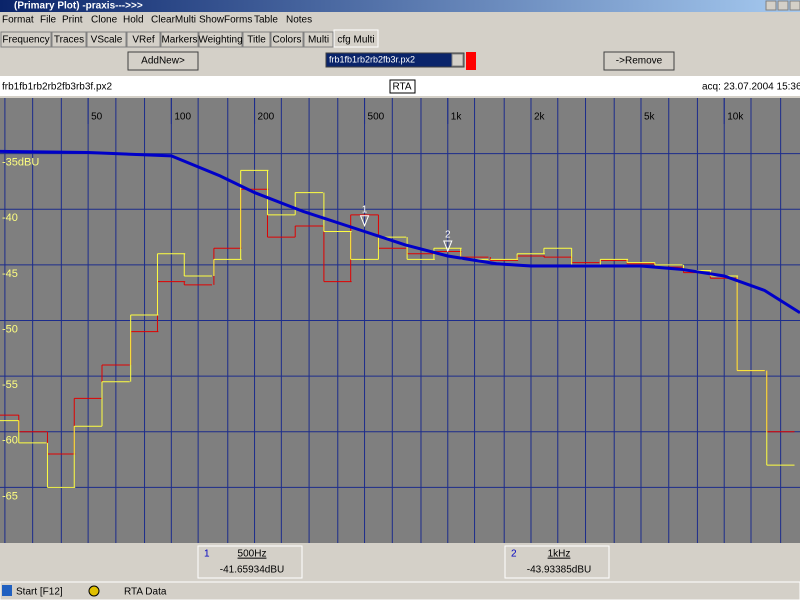 The image size is (800, 600). I want to click on readout-value: -41.65934dBU, so click(252, 570).